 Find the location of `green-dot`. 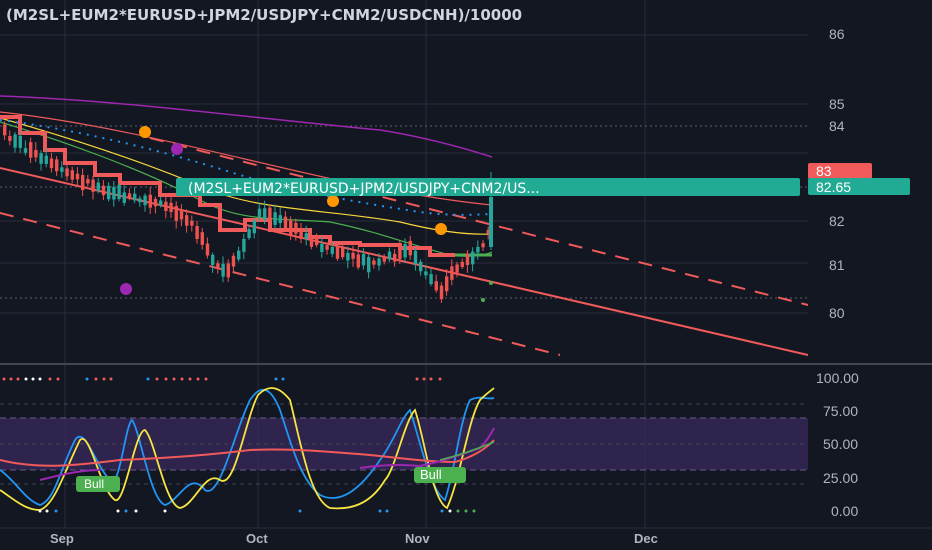

green-dot is located at coordinates (491, 283).